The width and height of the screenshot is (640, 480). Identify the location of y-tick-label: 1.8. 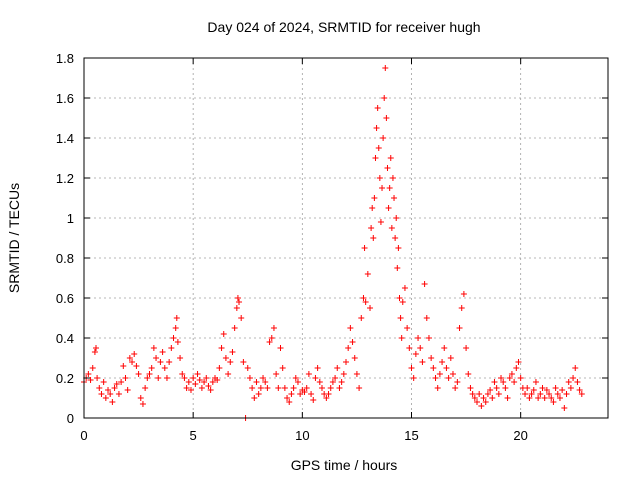
(65, 58).